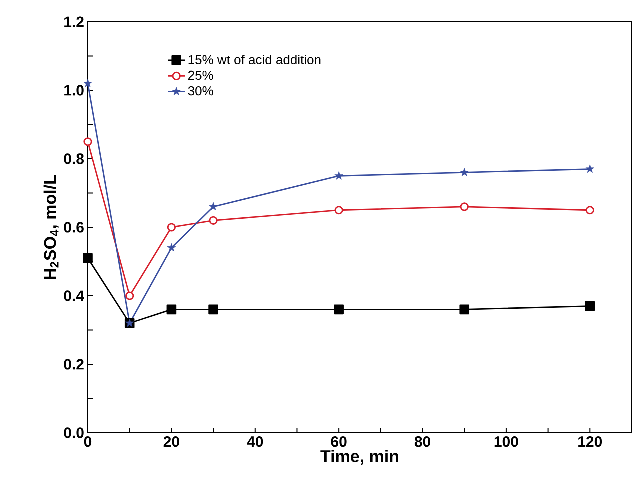  Describe the element at coordinates (88, 442) in the screenshot. I see `x-tick-label: 0` at that location.